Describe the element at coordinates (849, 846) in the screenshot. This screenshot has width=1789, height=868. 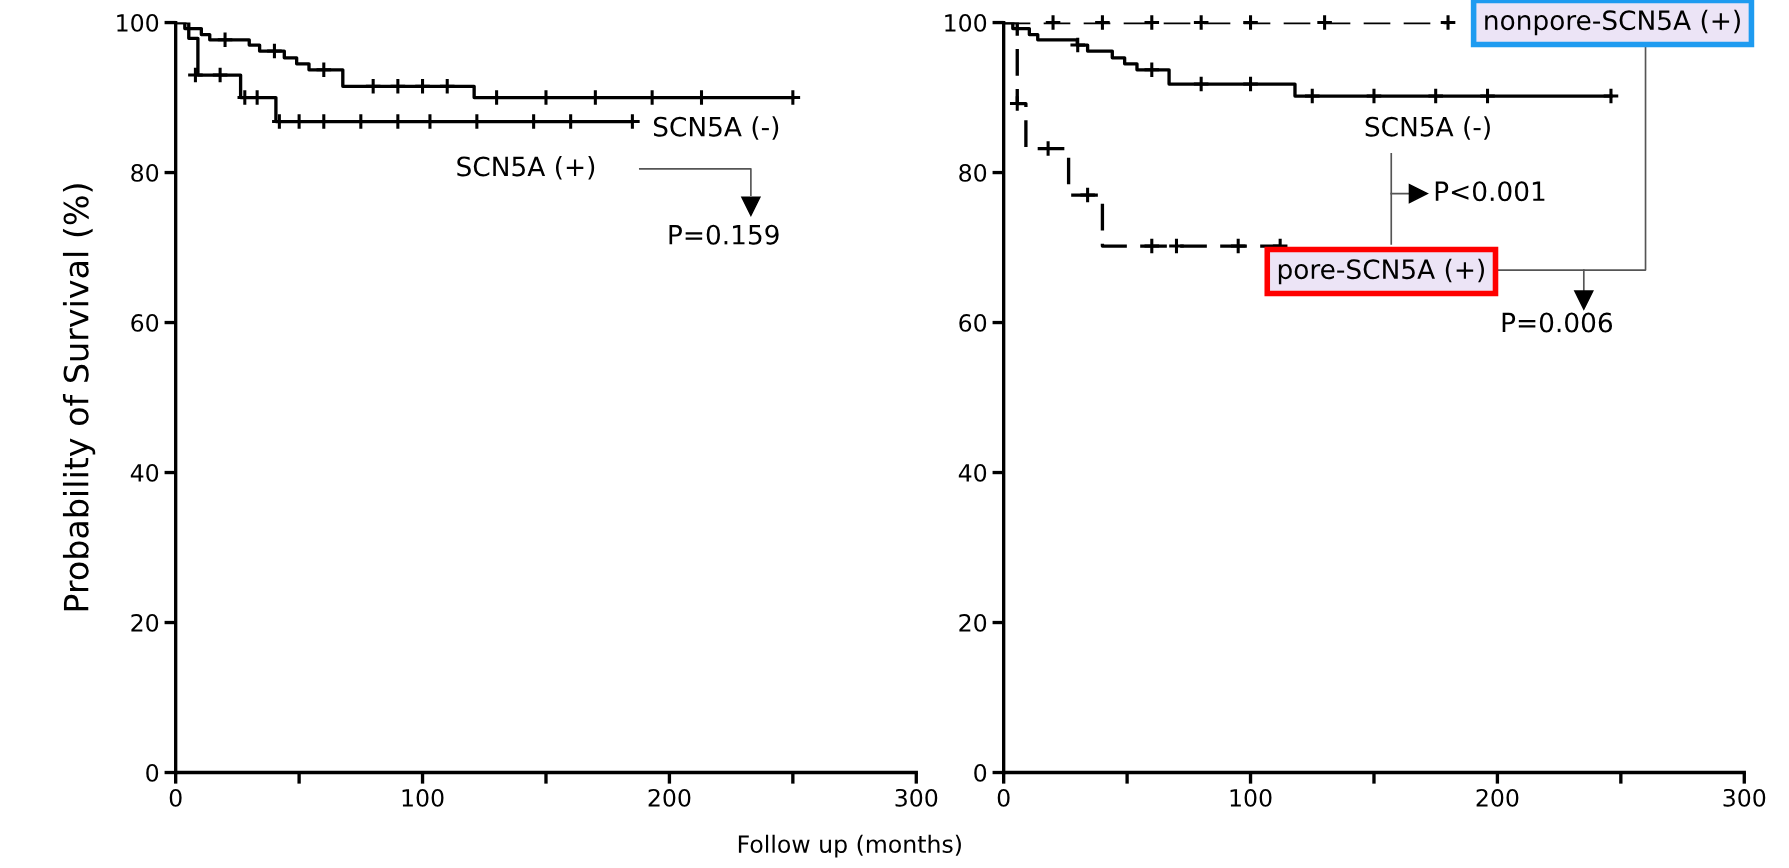
I see `x-axis-title: Follow up (months)` at that location.